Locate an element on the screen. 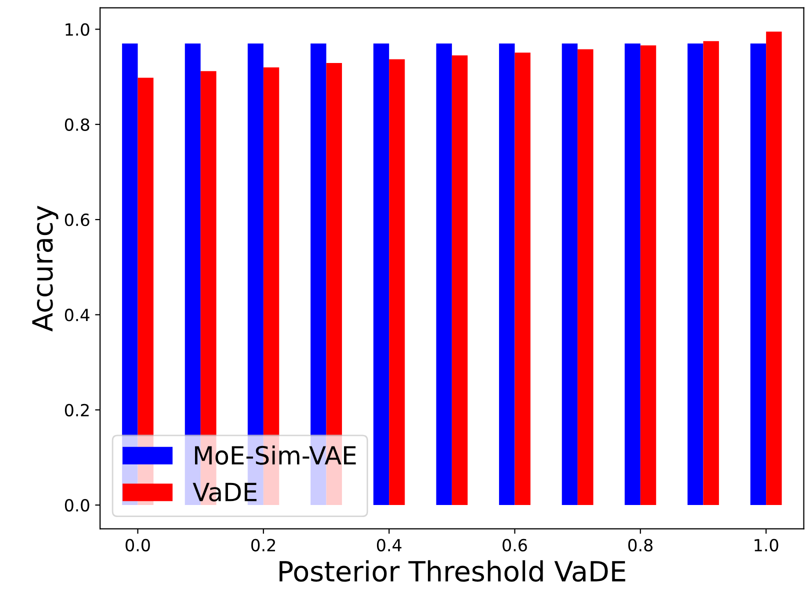  y-tick-label: 0.0 is located at coordinates (77, 505).